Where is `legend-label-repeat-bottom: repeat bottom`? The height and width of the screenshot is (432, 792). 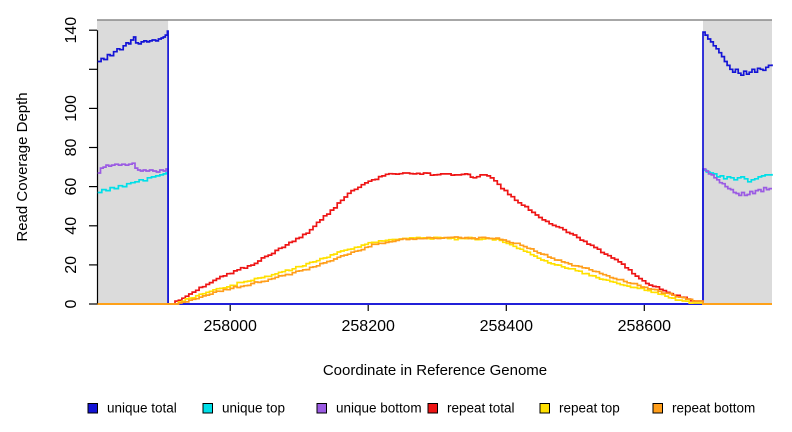
legend-label-repeat-bottom: repeat bottom is located at coordinates (713, 408).